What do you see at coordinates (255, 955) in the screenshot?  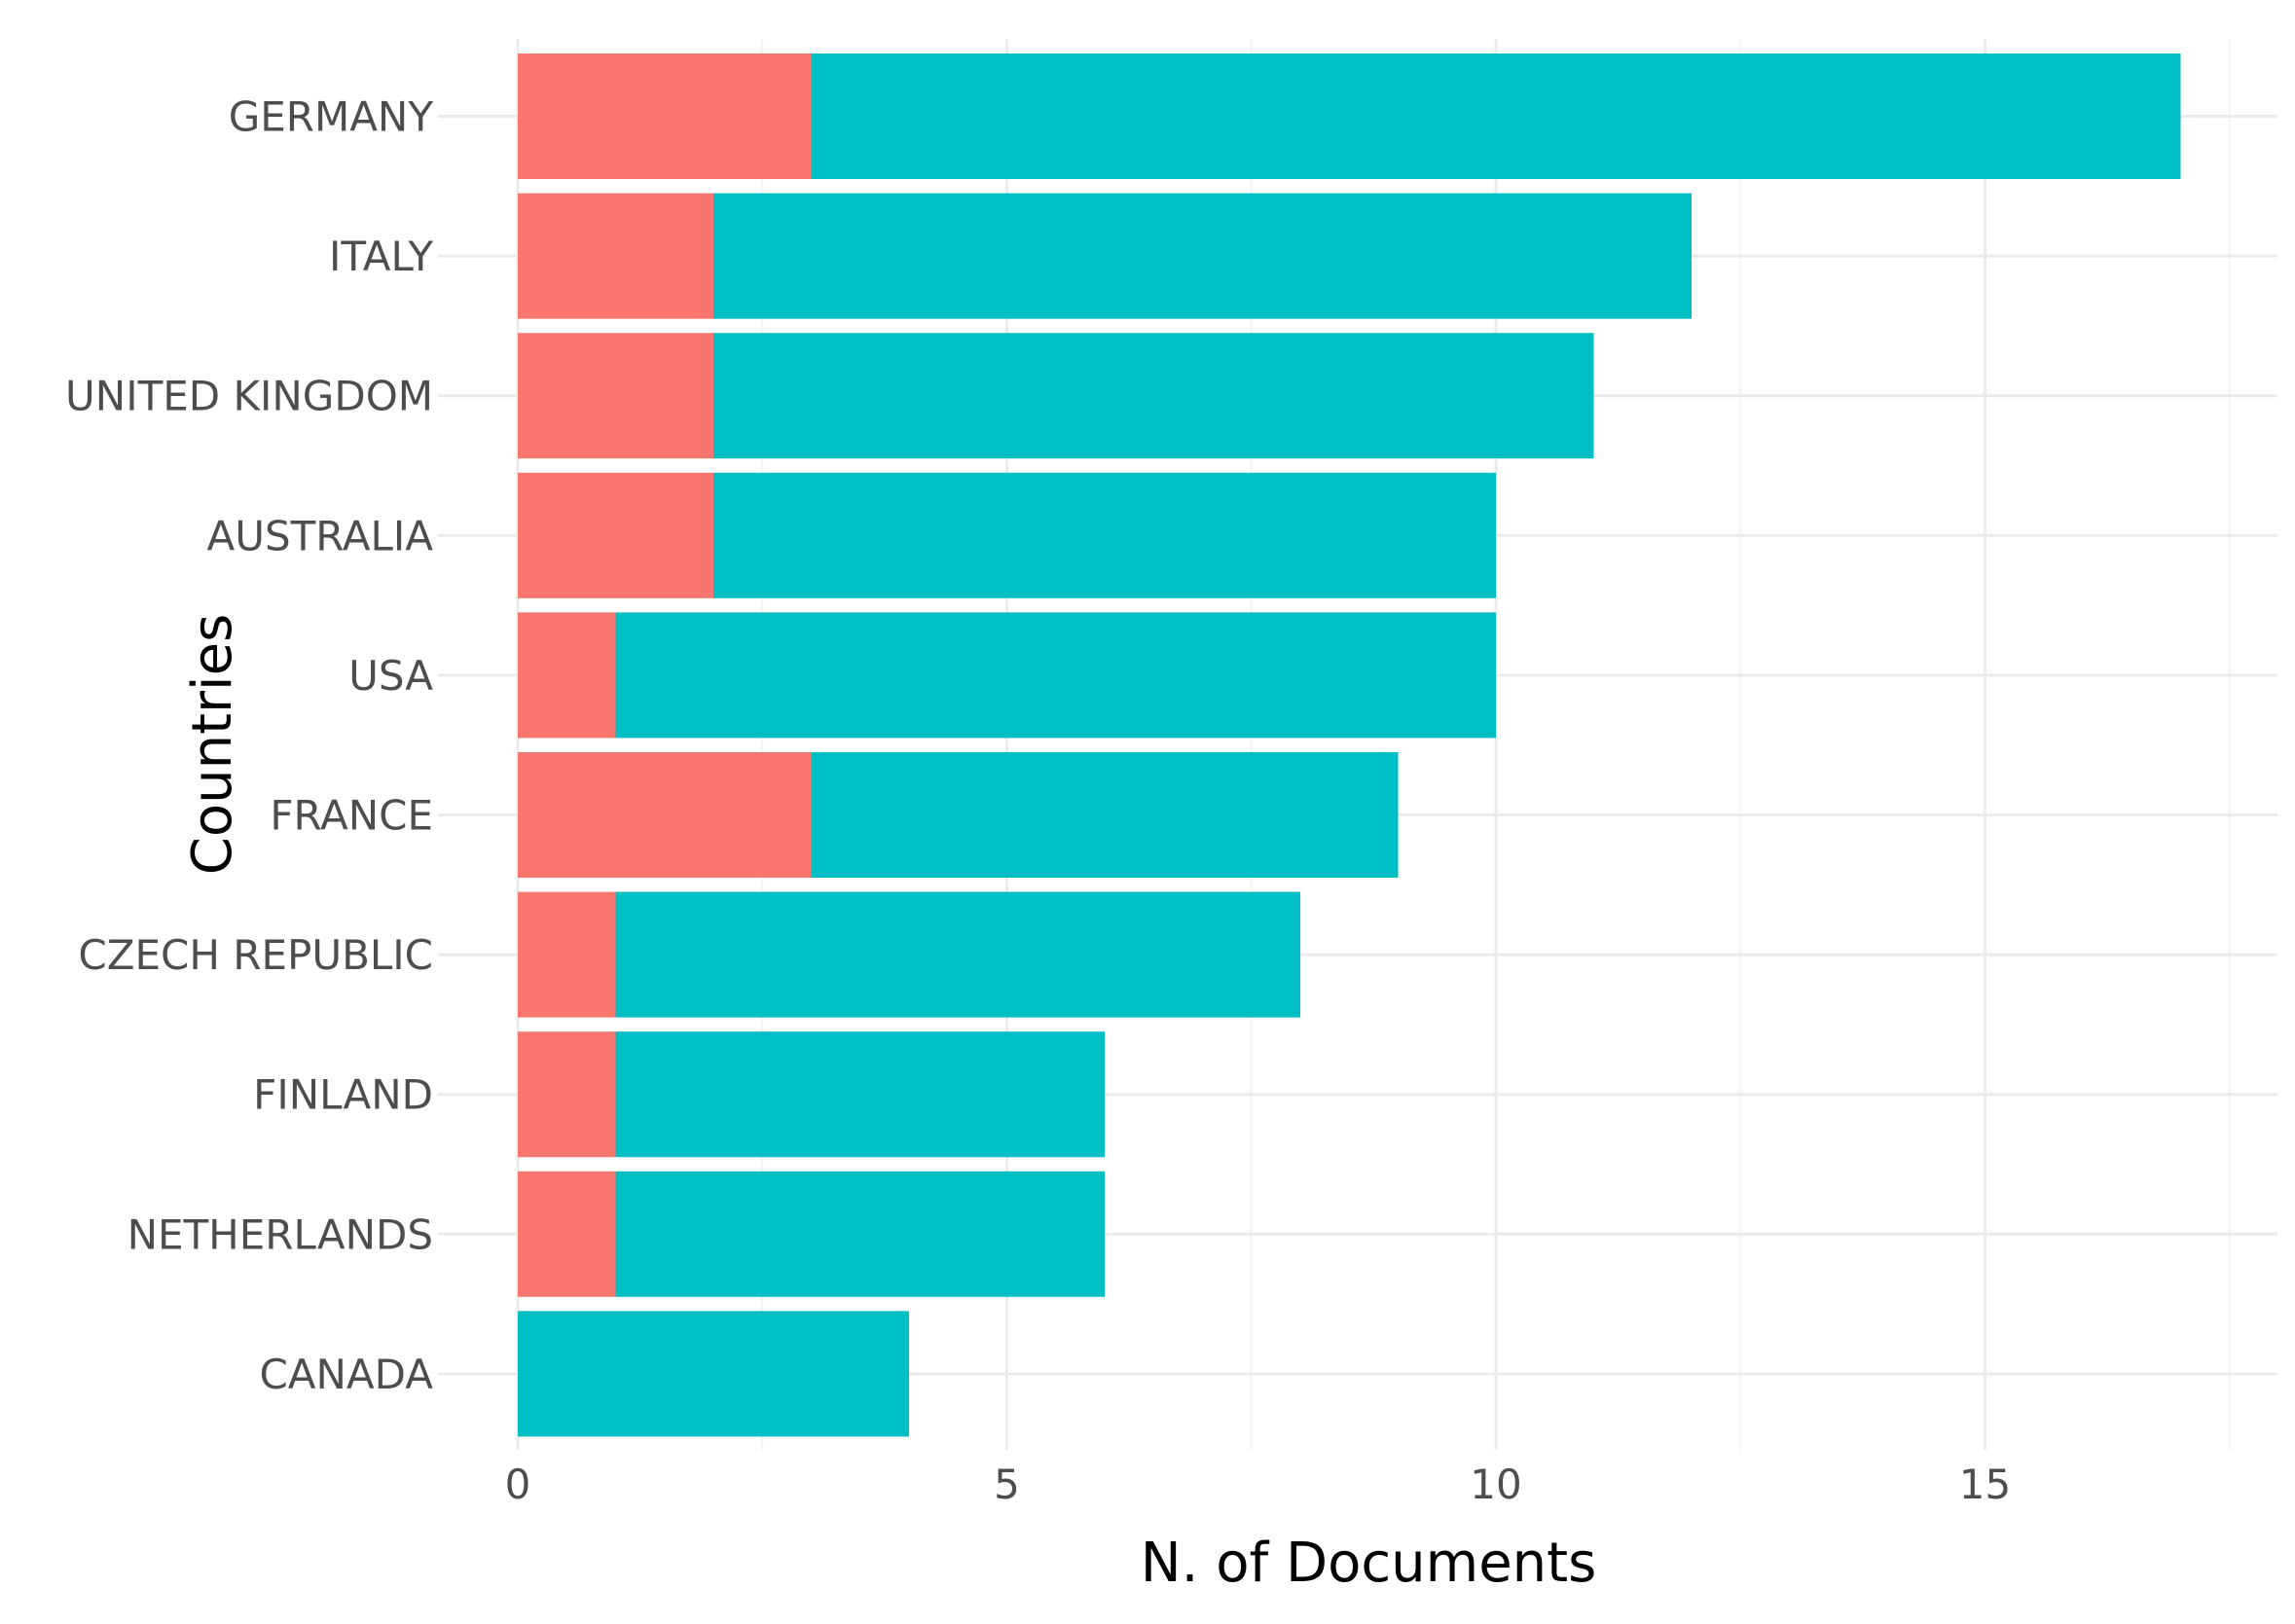 I see `y-tick-label: CZECH REPUBLIC` at bounding box center [255, 955].